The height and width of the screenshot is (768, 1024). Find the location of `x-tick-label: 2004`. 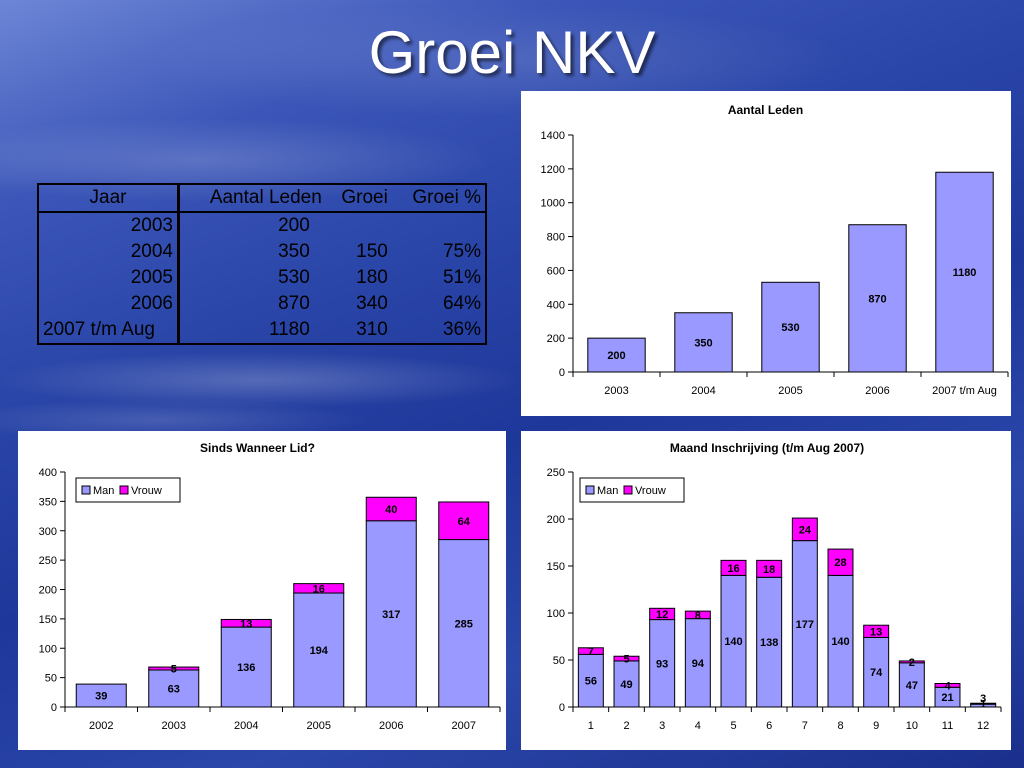

x-tick-label: 2004 is located at coordinates (246, 726).